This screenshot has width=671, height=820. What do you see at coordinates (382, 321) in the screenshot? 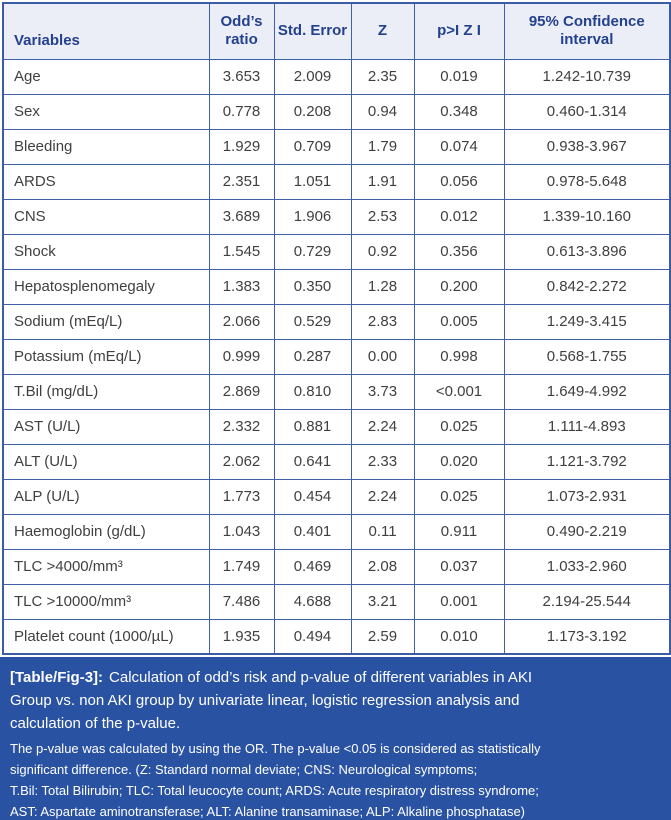
I see `cell-z: 2.83` at bounding box center [382, 321].